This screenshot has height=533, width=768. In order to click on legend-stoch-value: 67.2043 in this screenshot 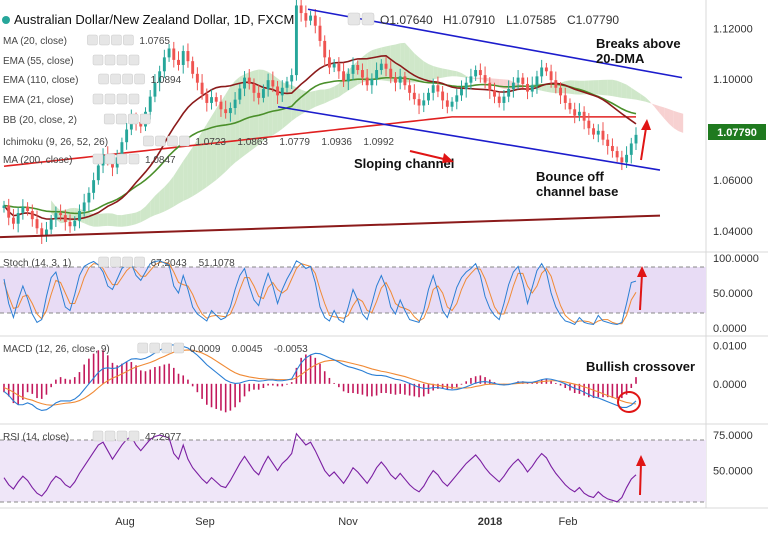, I will do `click(169, 263)`.